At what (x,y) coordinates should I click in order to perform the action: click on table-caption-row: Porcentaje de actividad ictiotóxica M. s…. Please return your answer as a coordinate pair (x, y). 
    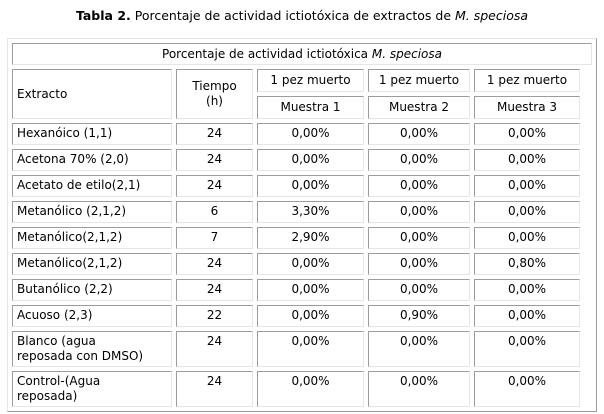
    Looking at the image, I should click on (302, 54).